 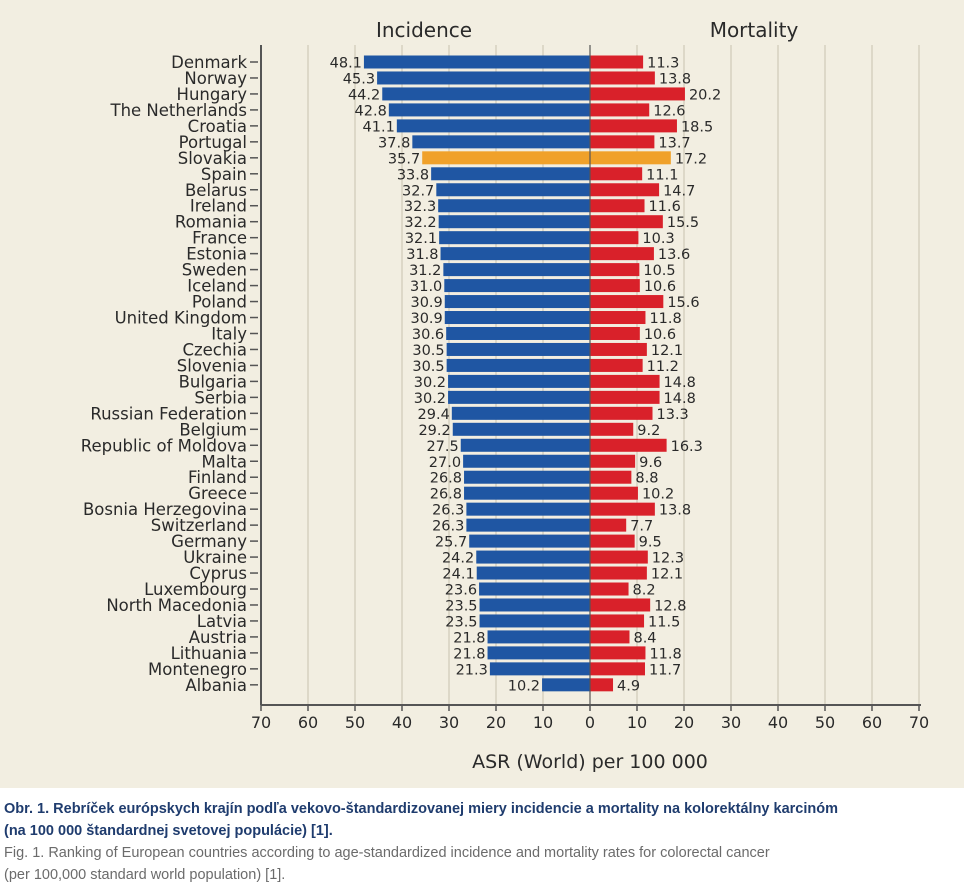 What do you see at coordinates (212, 158) in the screenshot?
I see `category-label: Slovakia` at bounding box center [212, 158].